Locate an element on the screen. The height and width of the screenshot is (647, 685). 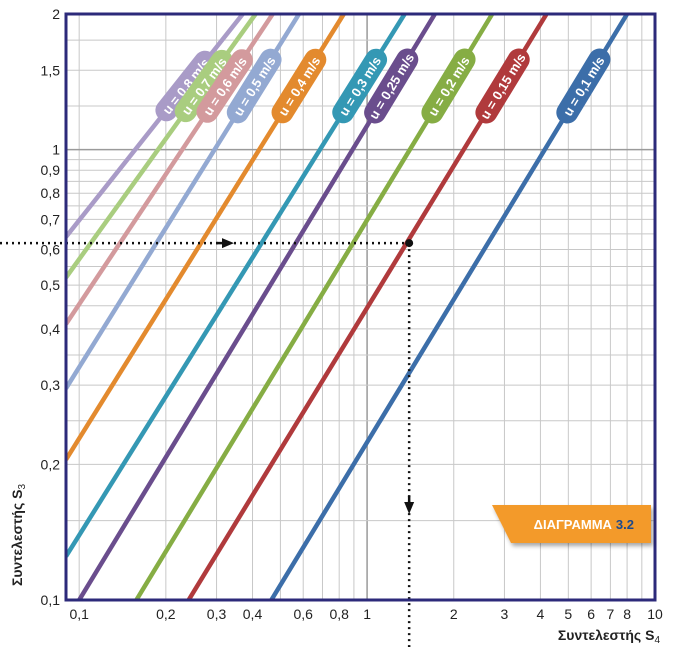
x-axis-title: Συντελεστής S4 is located at coordinates (609, 636).